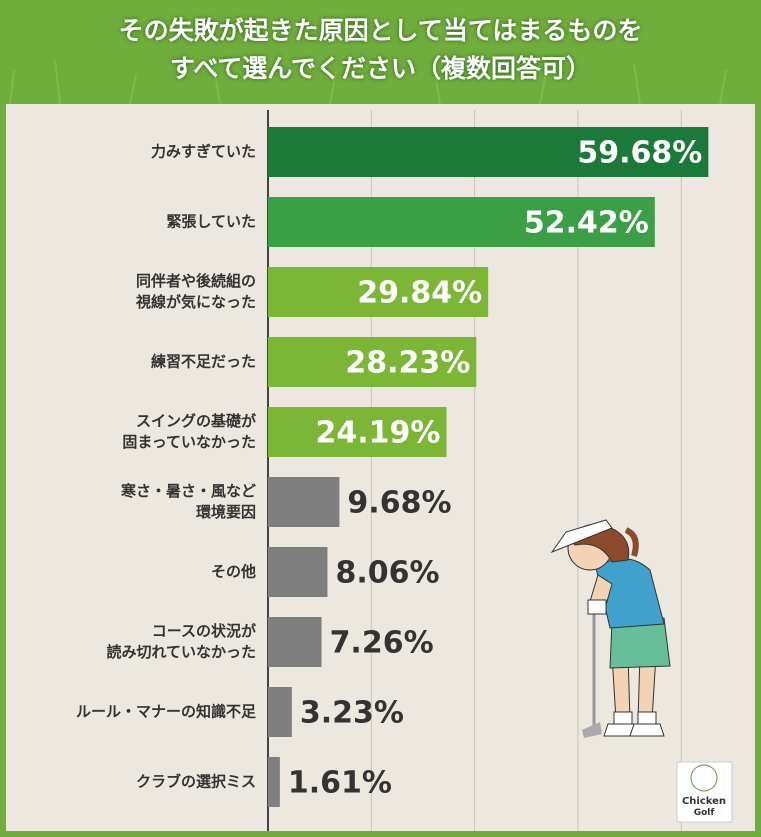 The image size is (761, 837). Describe the element at coordinates (407, 363) in the screenshot. I see `value-label: 28.23%` at that location.